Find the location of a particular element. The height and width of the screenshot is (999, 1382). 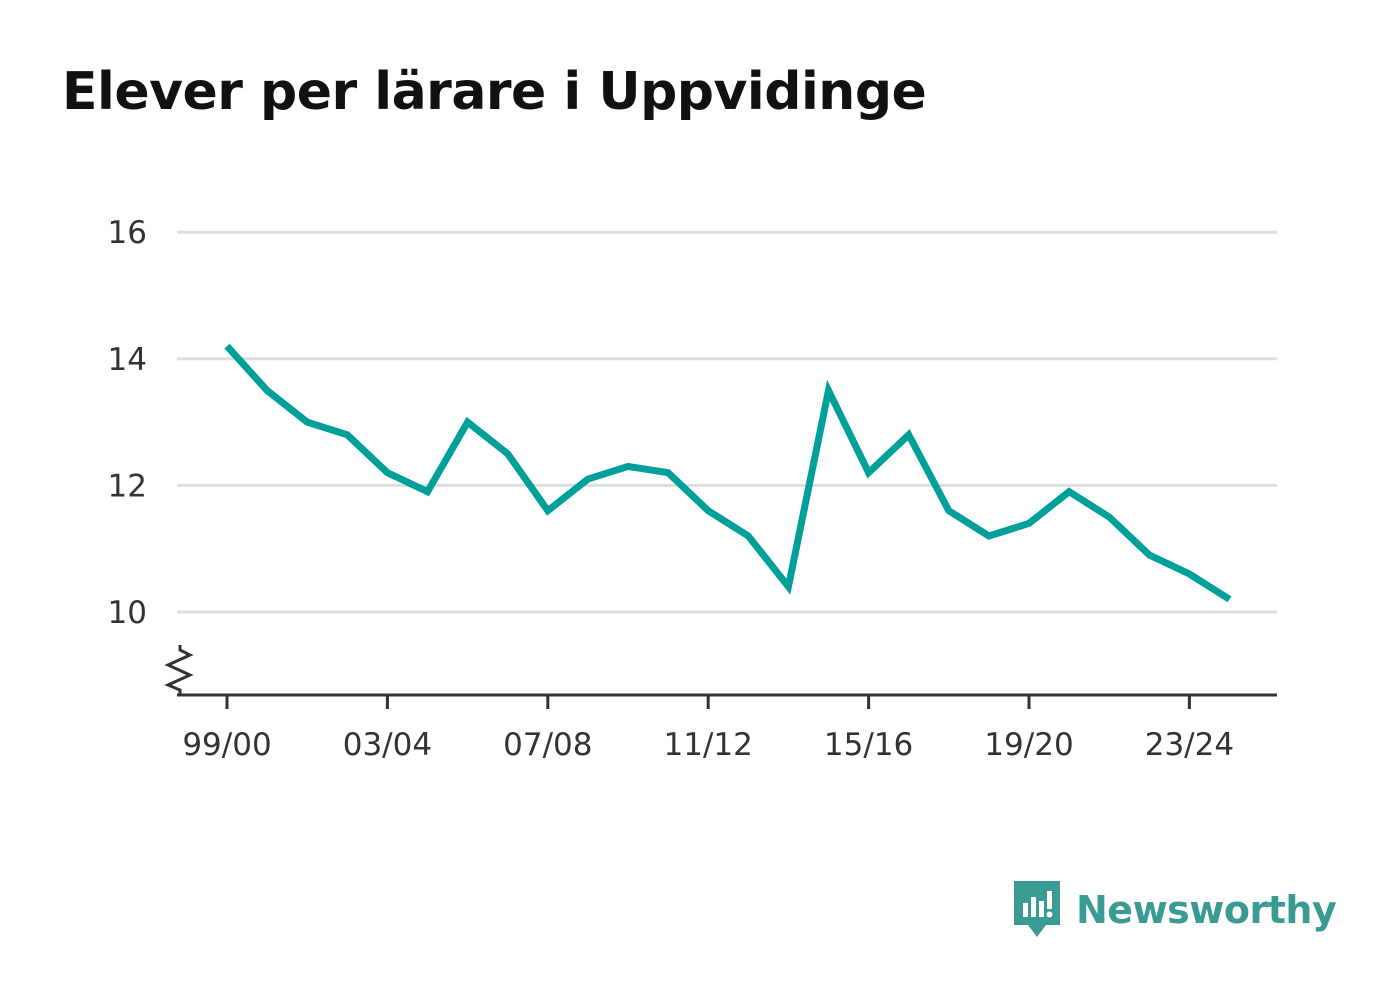

x-tick-label: 99/00 is located at coordinates (226, 745).